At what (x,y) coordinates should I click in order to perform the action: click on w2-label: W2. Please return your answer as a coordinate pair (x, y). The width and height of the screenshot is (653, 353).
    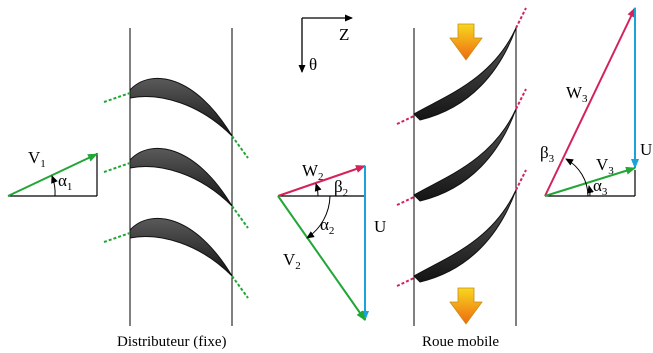
    Looking at the image, I should click on (313, 172).